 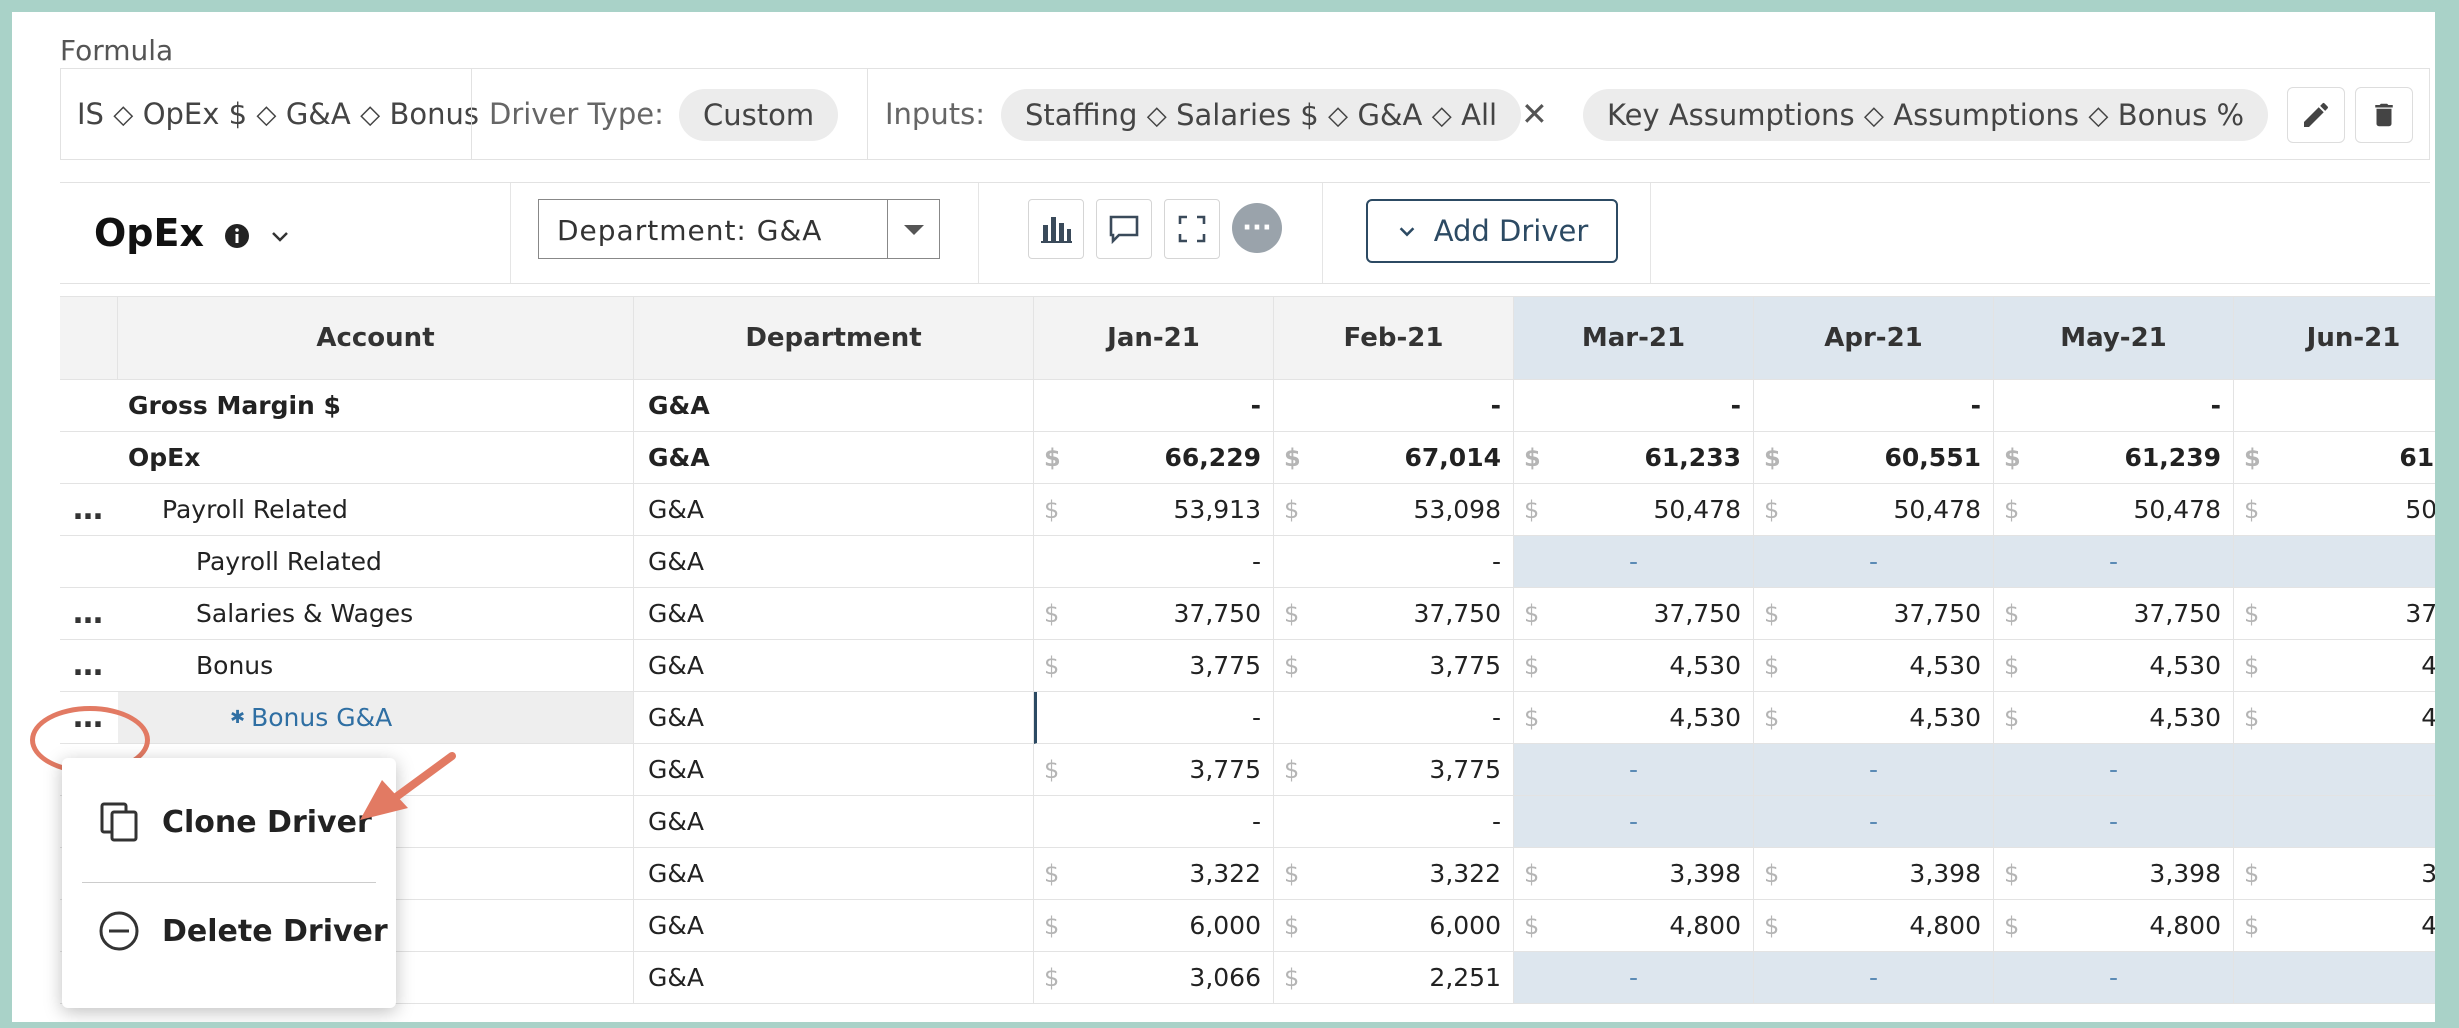 What do you see at coordinates (834, 338) in the screenshot?
I see `column-header-department: Department` at bounding box center [834, 338].